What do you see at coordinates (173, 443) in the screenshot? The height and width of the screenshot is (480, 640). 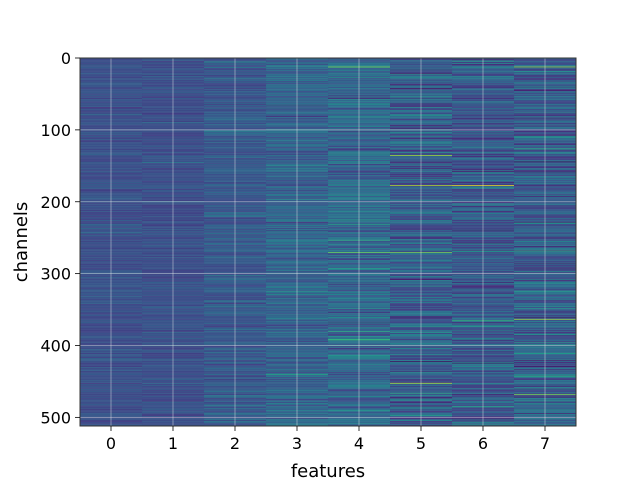 I see `x-tick-label: 1` at bounding box center [173, 443].